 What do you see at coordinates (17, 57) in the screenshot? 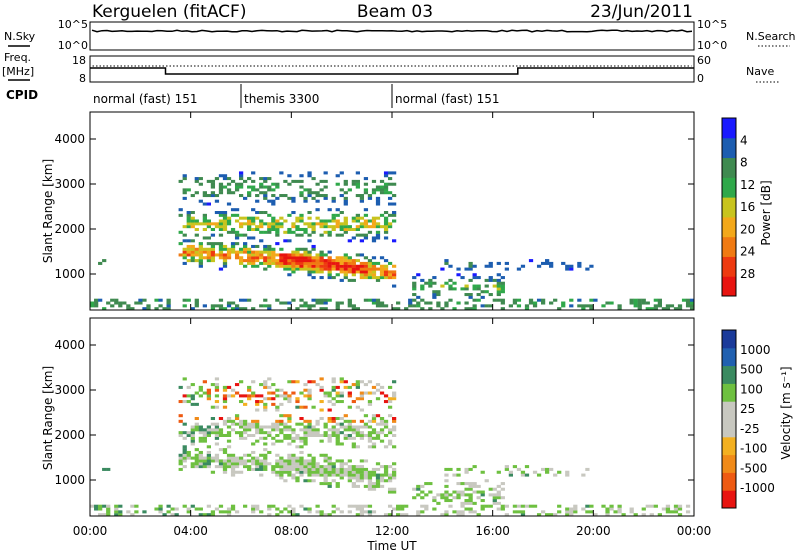
I see `freq-label: Freq.` at bounding box center [17, 57].